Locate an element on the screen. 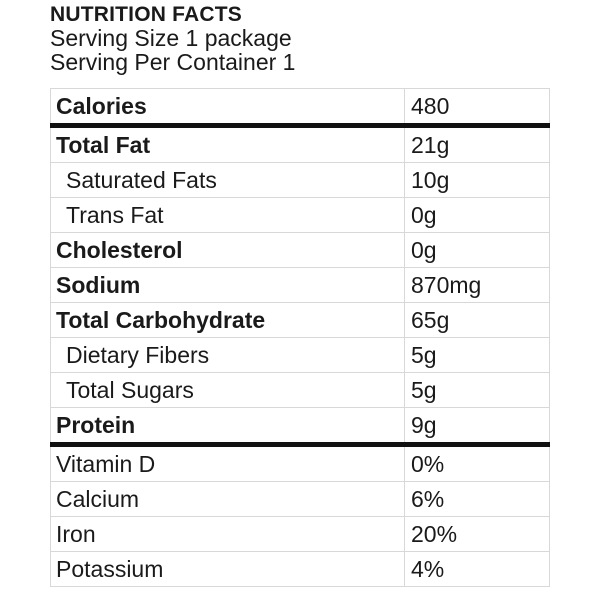 The image size is (600, 600). nutrient-name: Calories is located at coordinates (227, 107).